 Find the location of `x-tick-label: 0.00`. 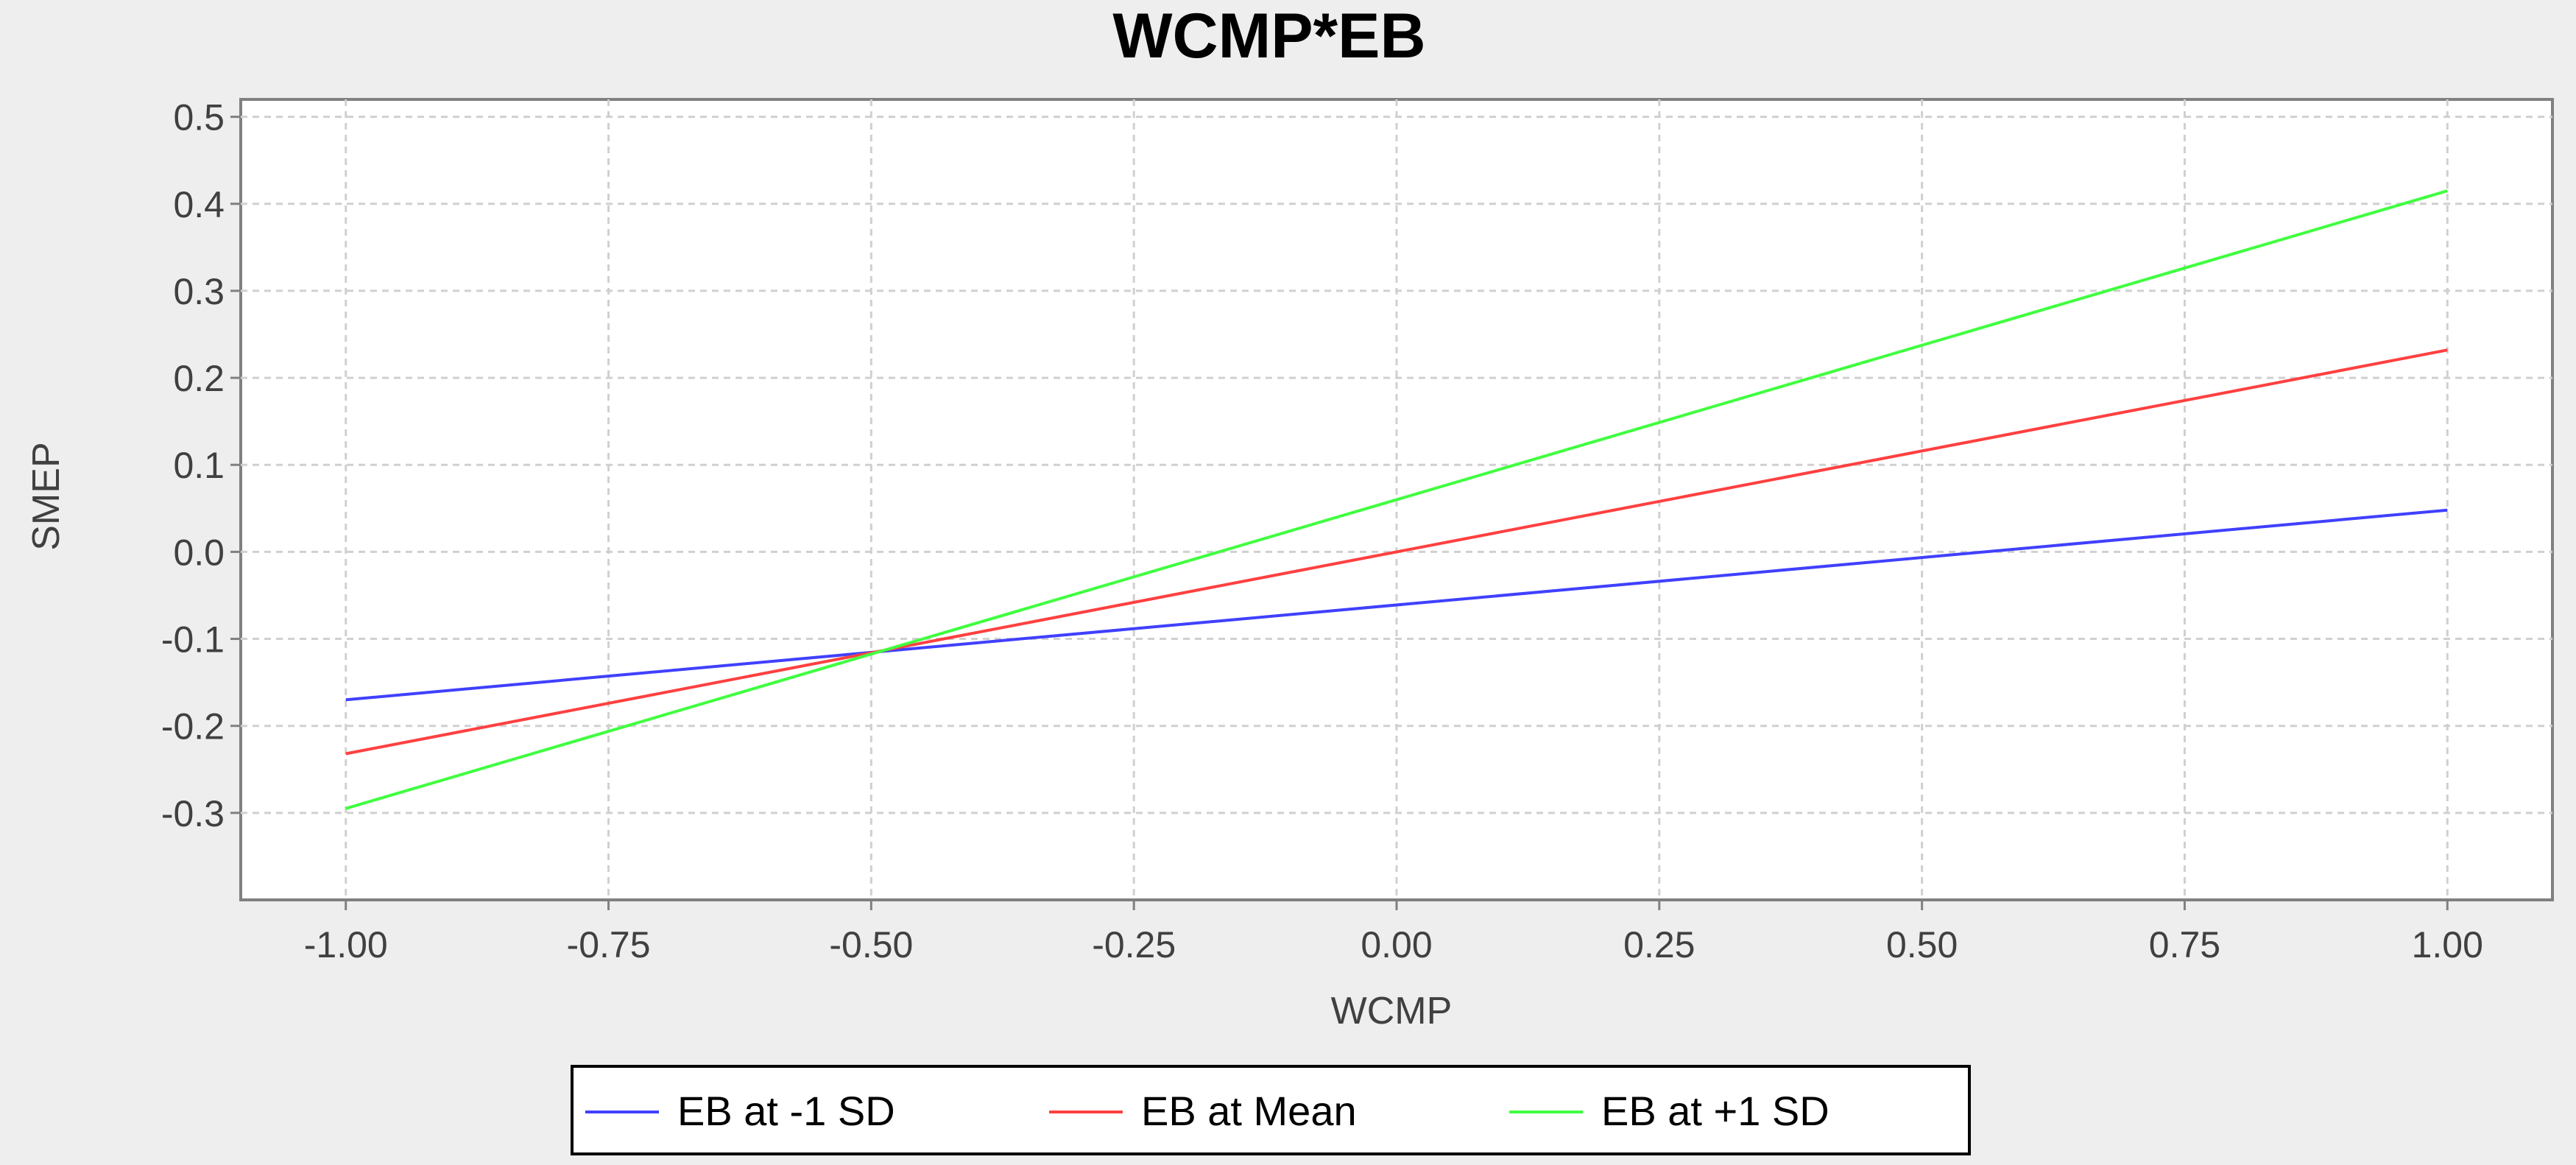

x-tick-label: 0.00 is located at coordinates (1396, 944).